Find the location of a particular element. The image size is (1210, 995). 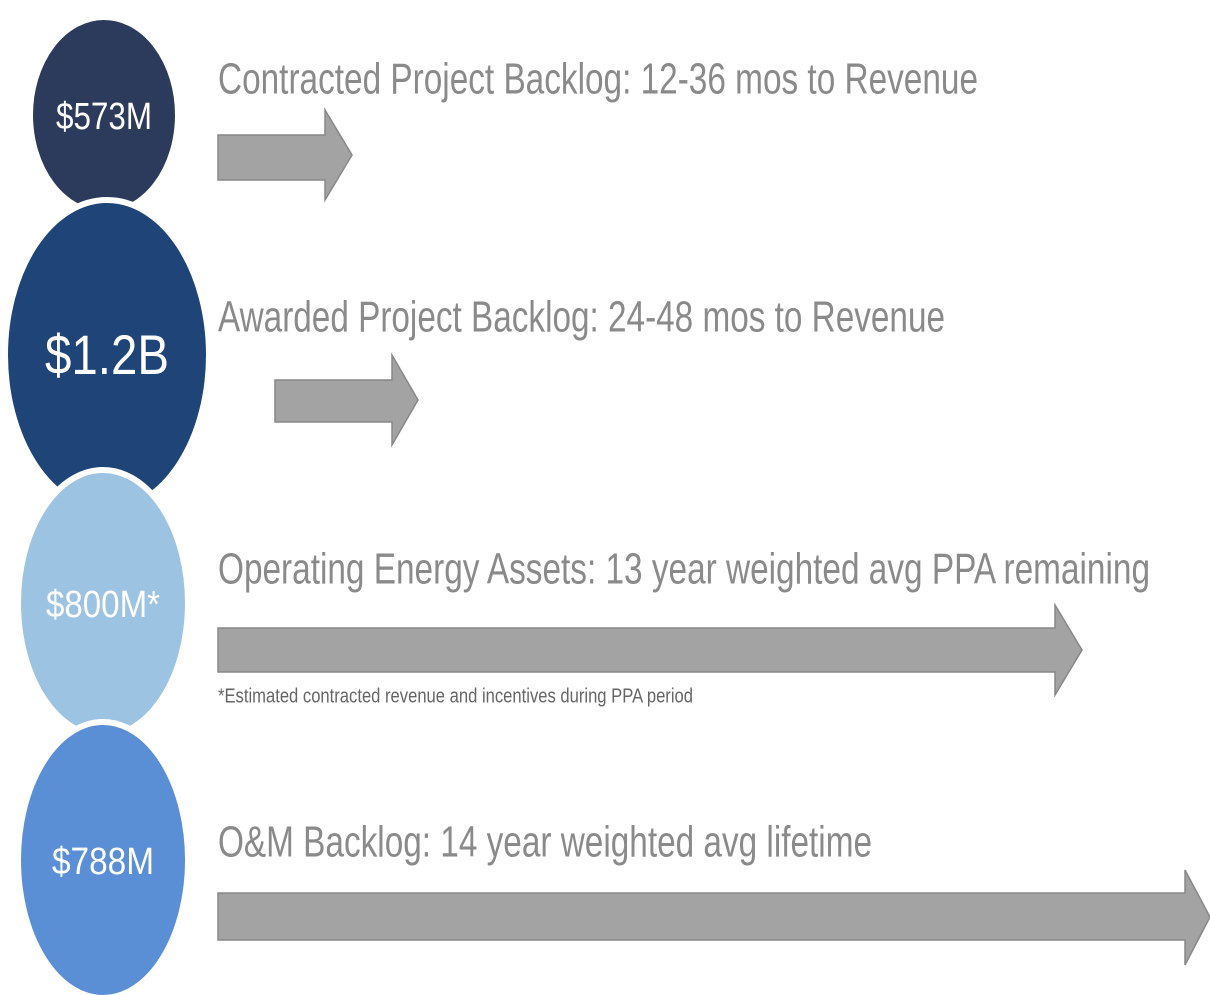

amount: $800M* is located at coordinates (103, 605).